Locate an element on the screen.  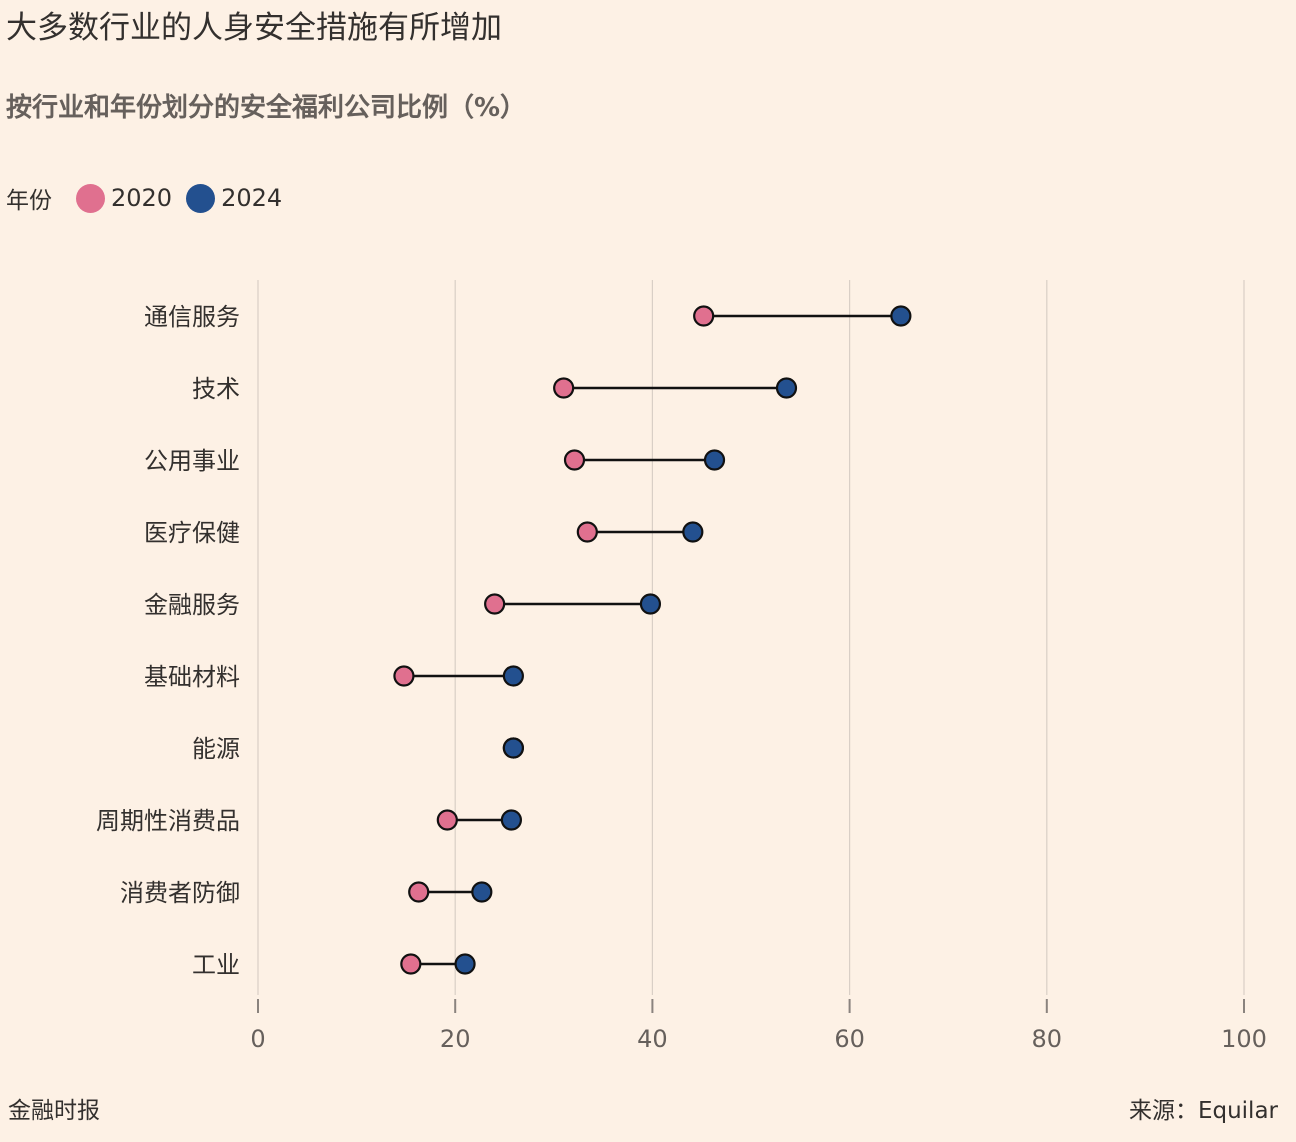
chart-title: 大多数行业的人身安全措施有所增加 is located at coordinates (254, 28).